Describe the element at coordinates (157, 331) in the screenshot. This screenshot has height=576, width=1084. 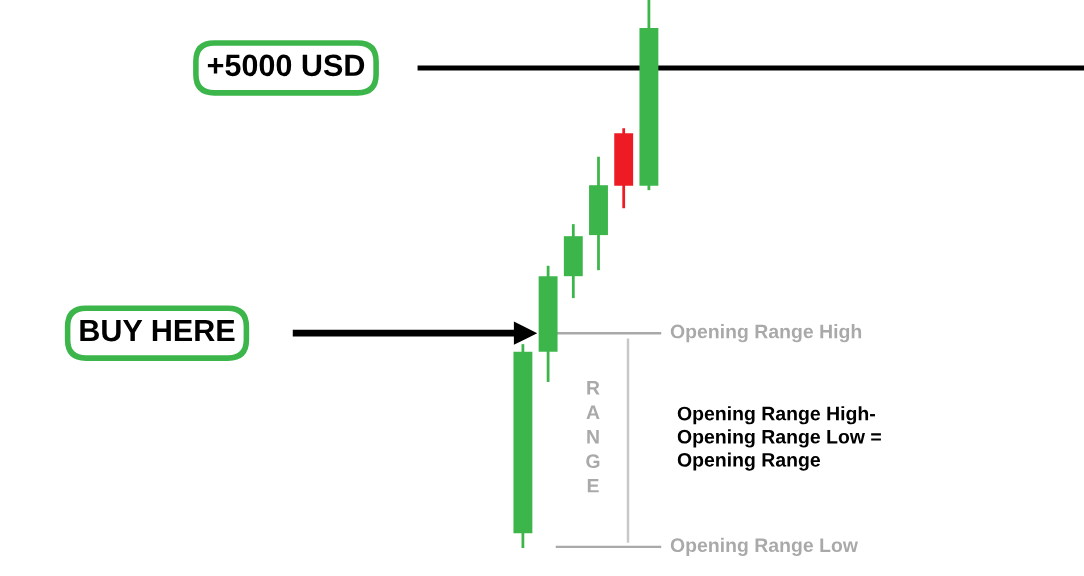
I see `text: BUY HERE` at that location.